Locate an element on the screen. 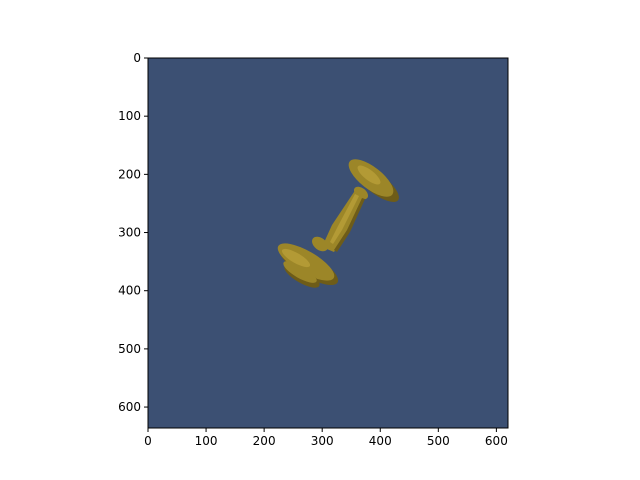 The image size is (640, 480). y-axis: 0 100 200 300 400 500 600 is located at coordinates (133, 232).